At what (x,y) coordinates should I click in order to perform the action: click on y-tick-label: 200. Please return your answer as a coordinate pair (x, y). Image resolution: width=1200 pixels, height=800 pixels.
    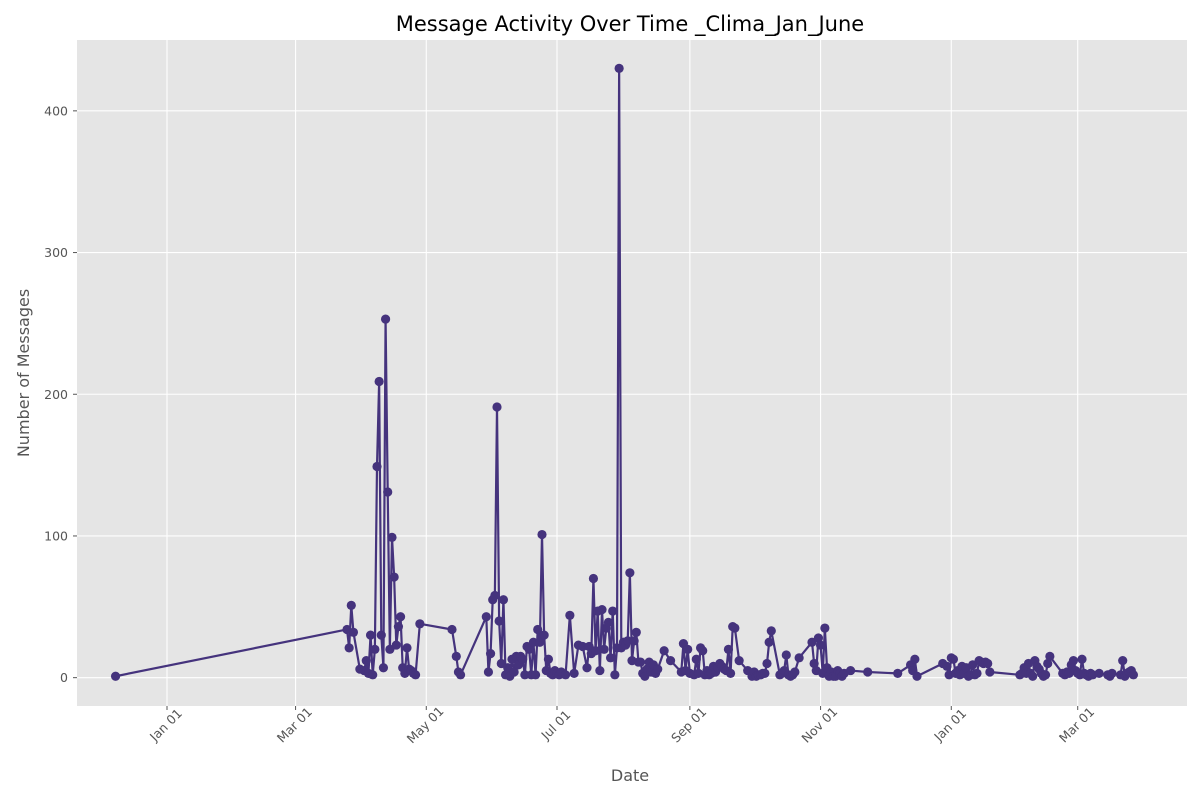
    Looking at the image, I should click on (56, 394).